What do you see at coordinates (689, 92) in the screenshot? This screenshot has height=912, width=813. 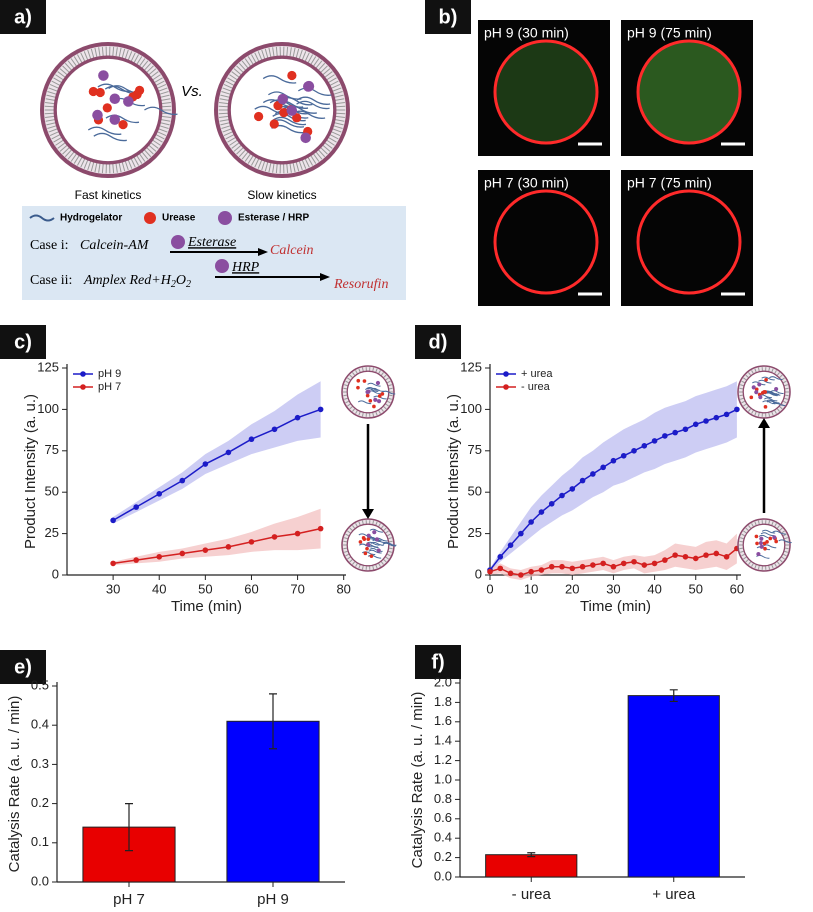 I see `green-signal` at bounding box center [689, 92].